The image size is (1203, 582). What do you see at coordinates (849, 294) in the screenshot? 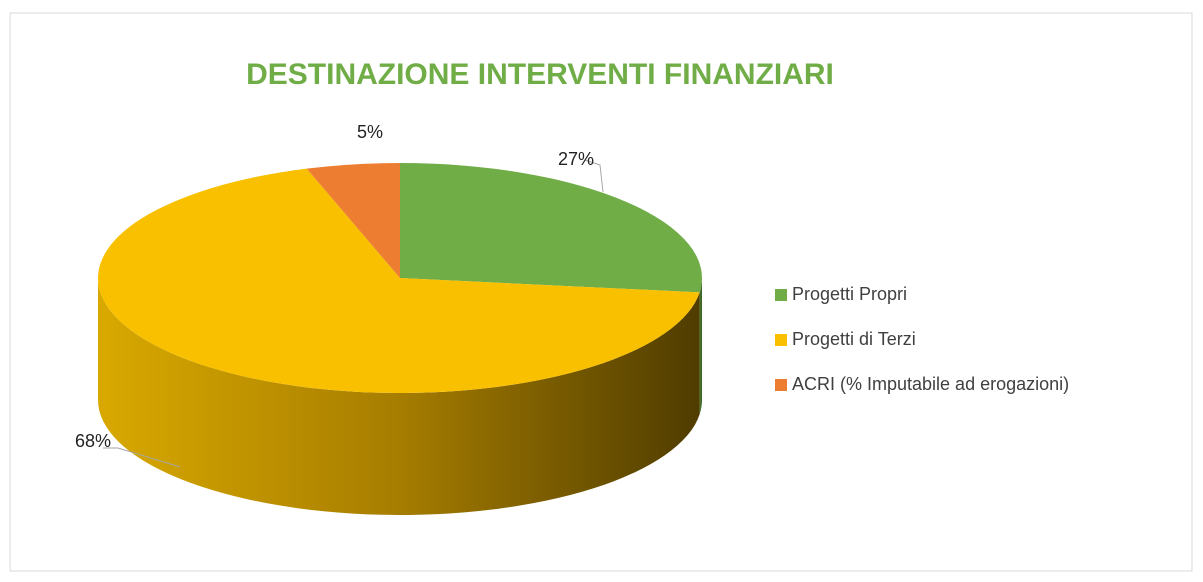
I see `legend-label: Progetti Propri` at bounding box center [849, 294].